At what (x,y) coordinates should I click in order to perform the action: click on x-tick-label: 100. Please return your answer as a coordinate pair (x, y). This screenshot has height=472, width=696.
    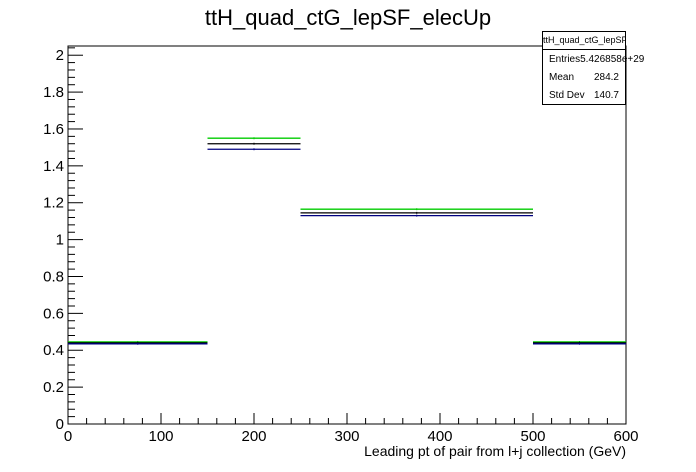
    Looking at the image, I should click on (160, 436).